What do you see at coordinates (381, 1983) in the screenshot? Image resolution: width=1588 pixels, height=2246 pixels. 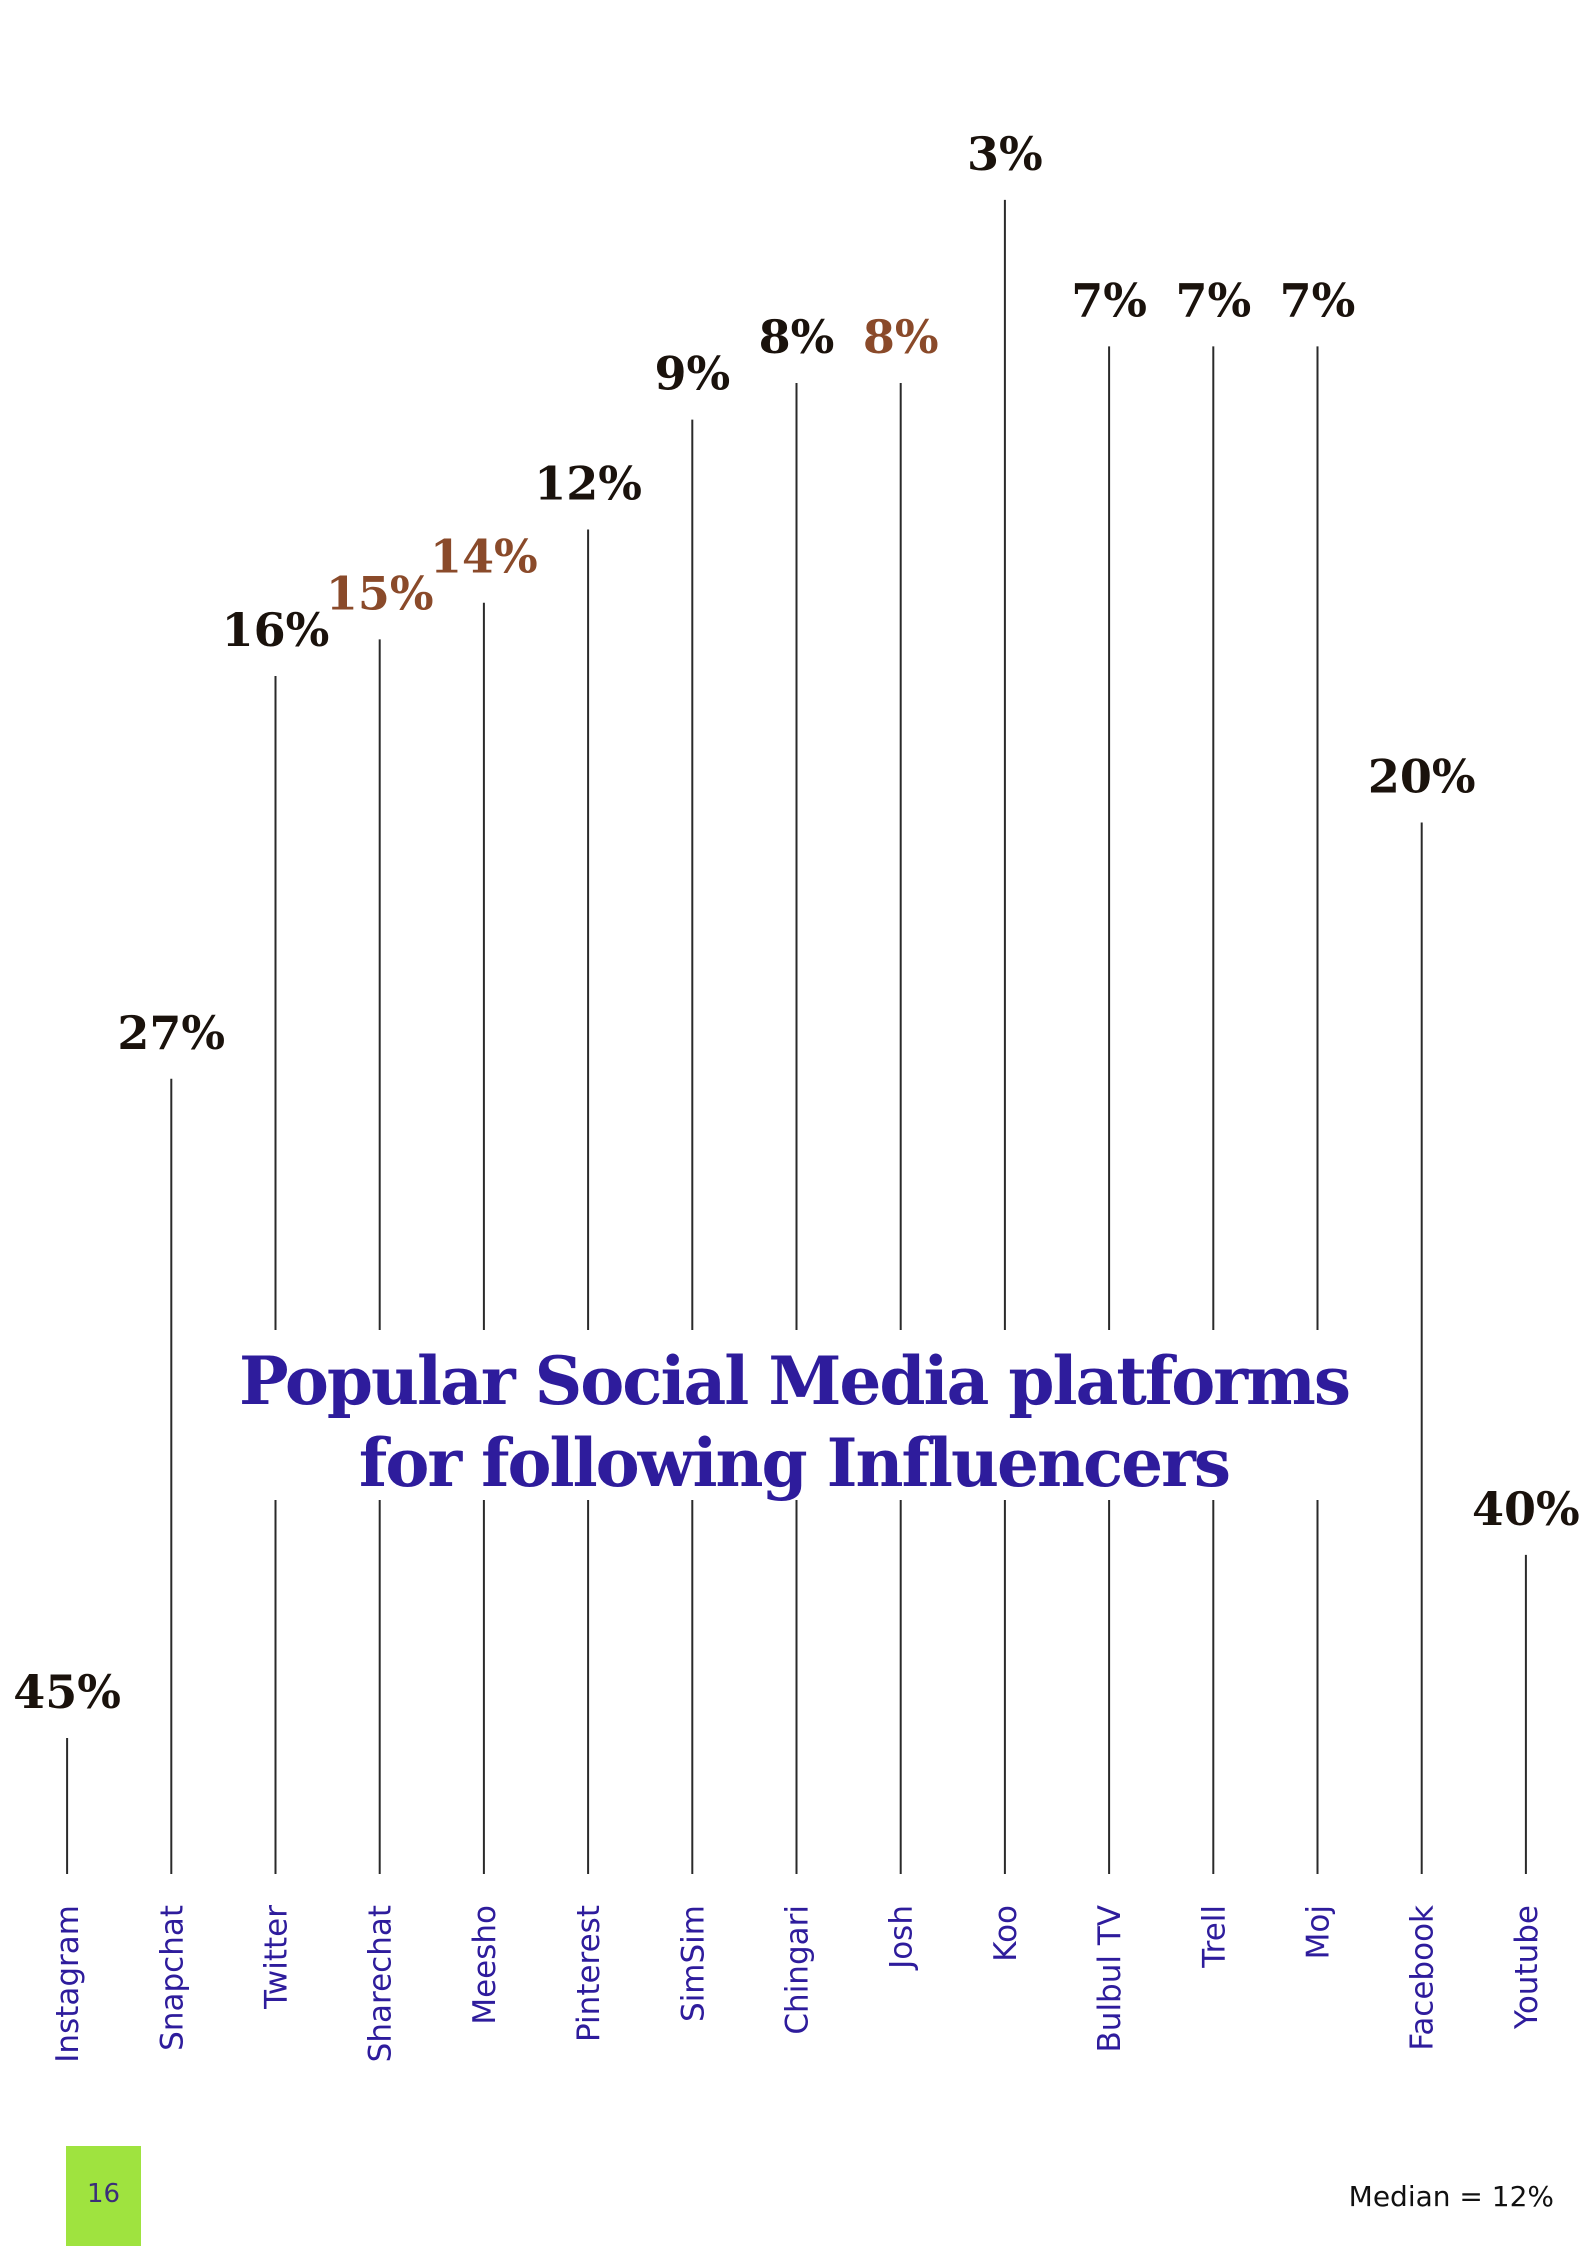 I see `category-label: Sharechat` at bounding box center [381, 1983].